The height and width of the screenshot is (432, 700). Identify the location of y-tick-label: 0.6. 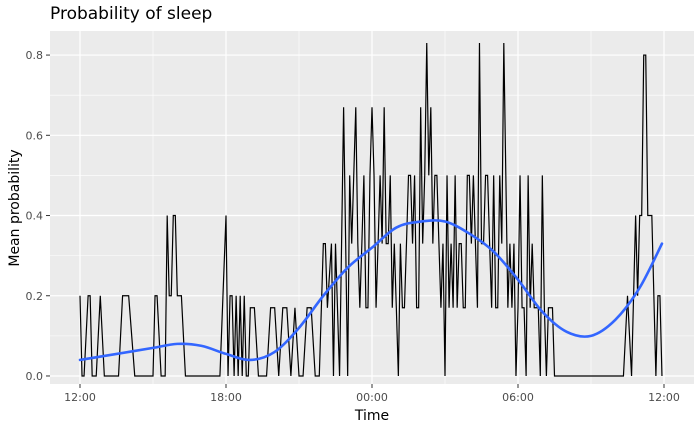
(35, 135).